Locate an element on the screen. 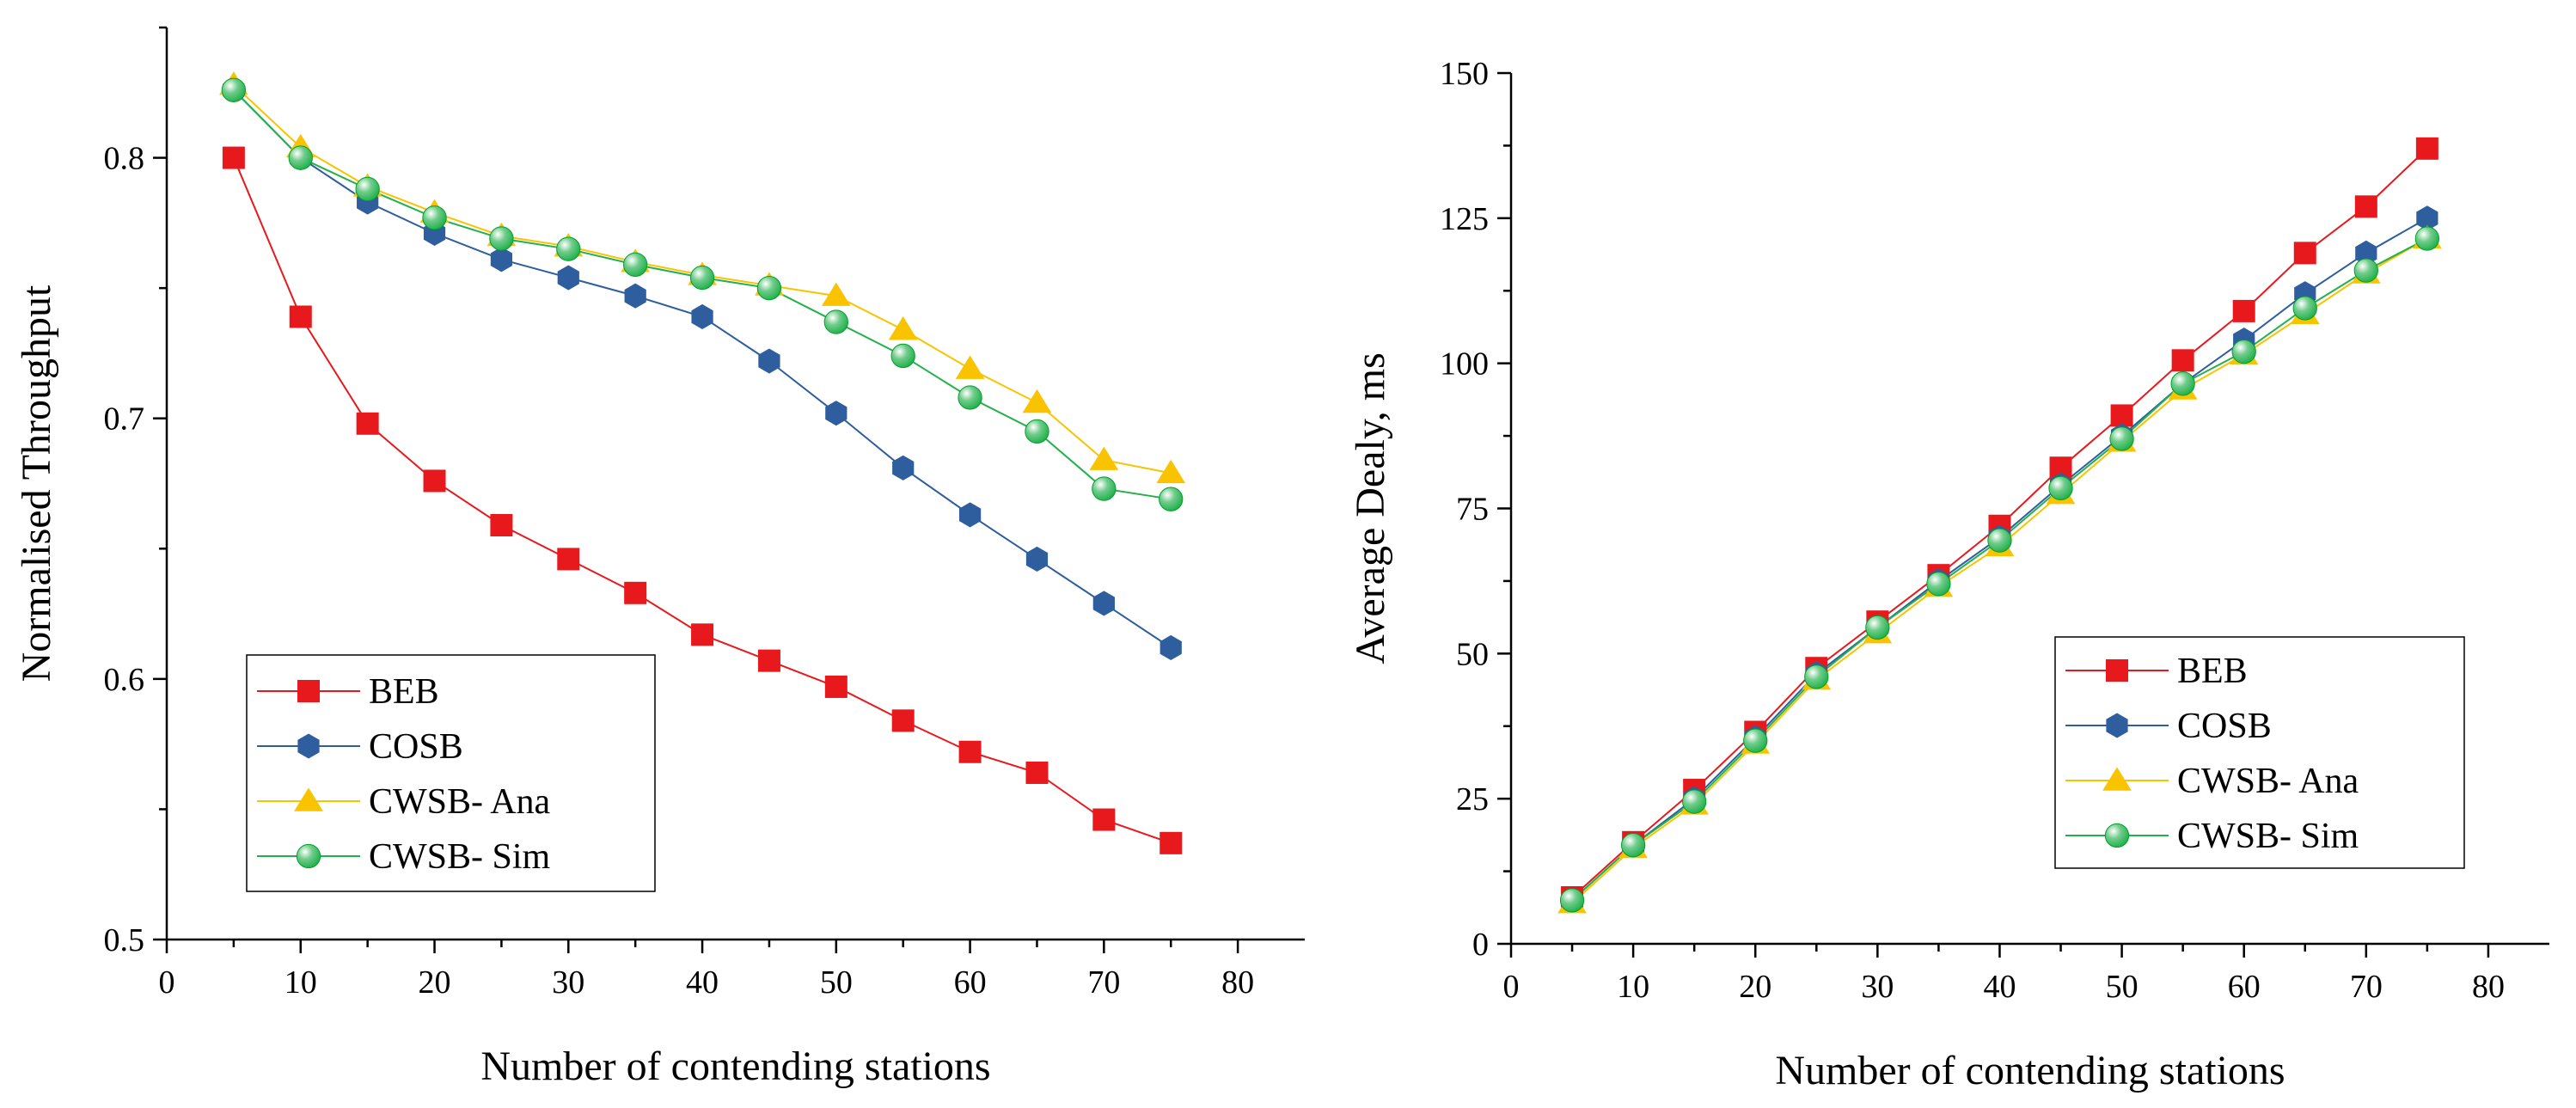  y-tick-label: 0.7 is located at coordinates (124, 420).